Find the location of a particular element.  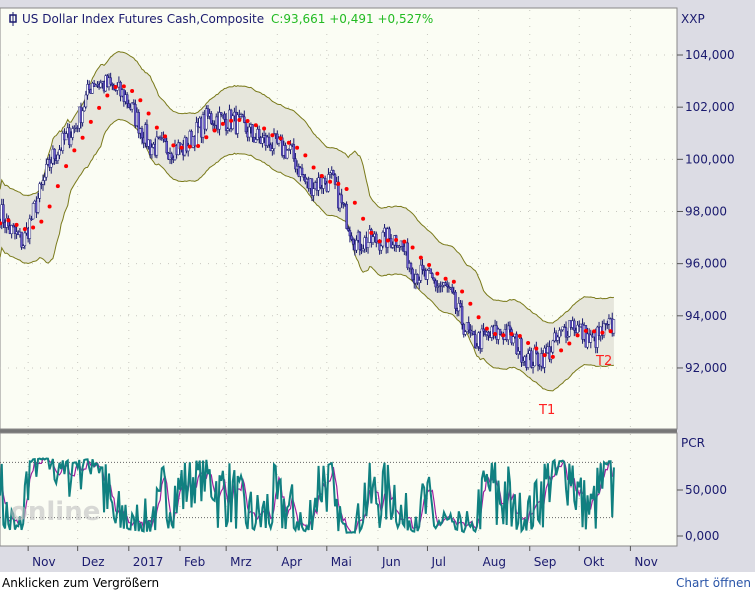

lower-y-tick-label: 0,000 is located at coordinates (702, 536).